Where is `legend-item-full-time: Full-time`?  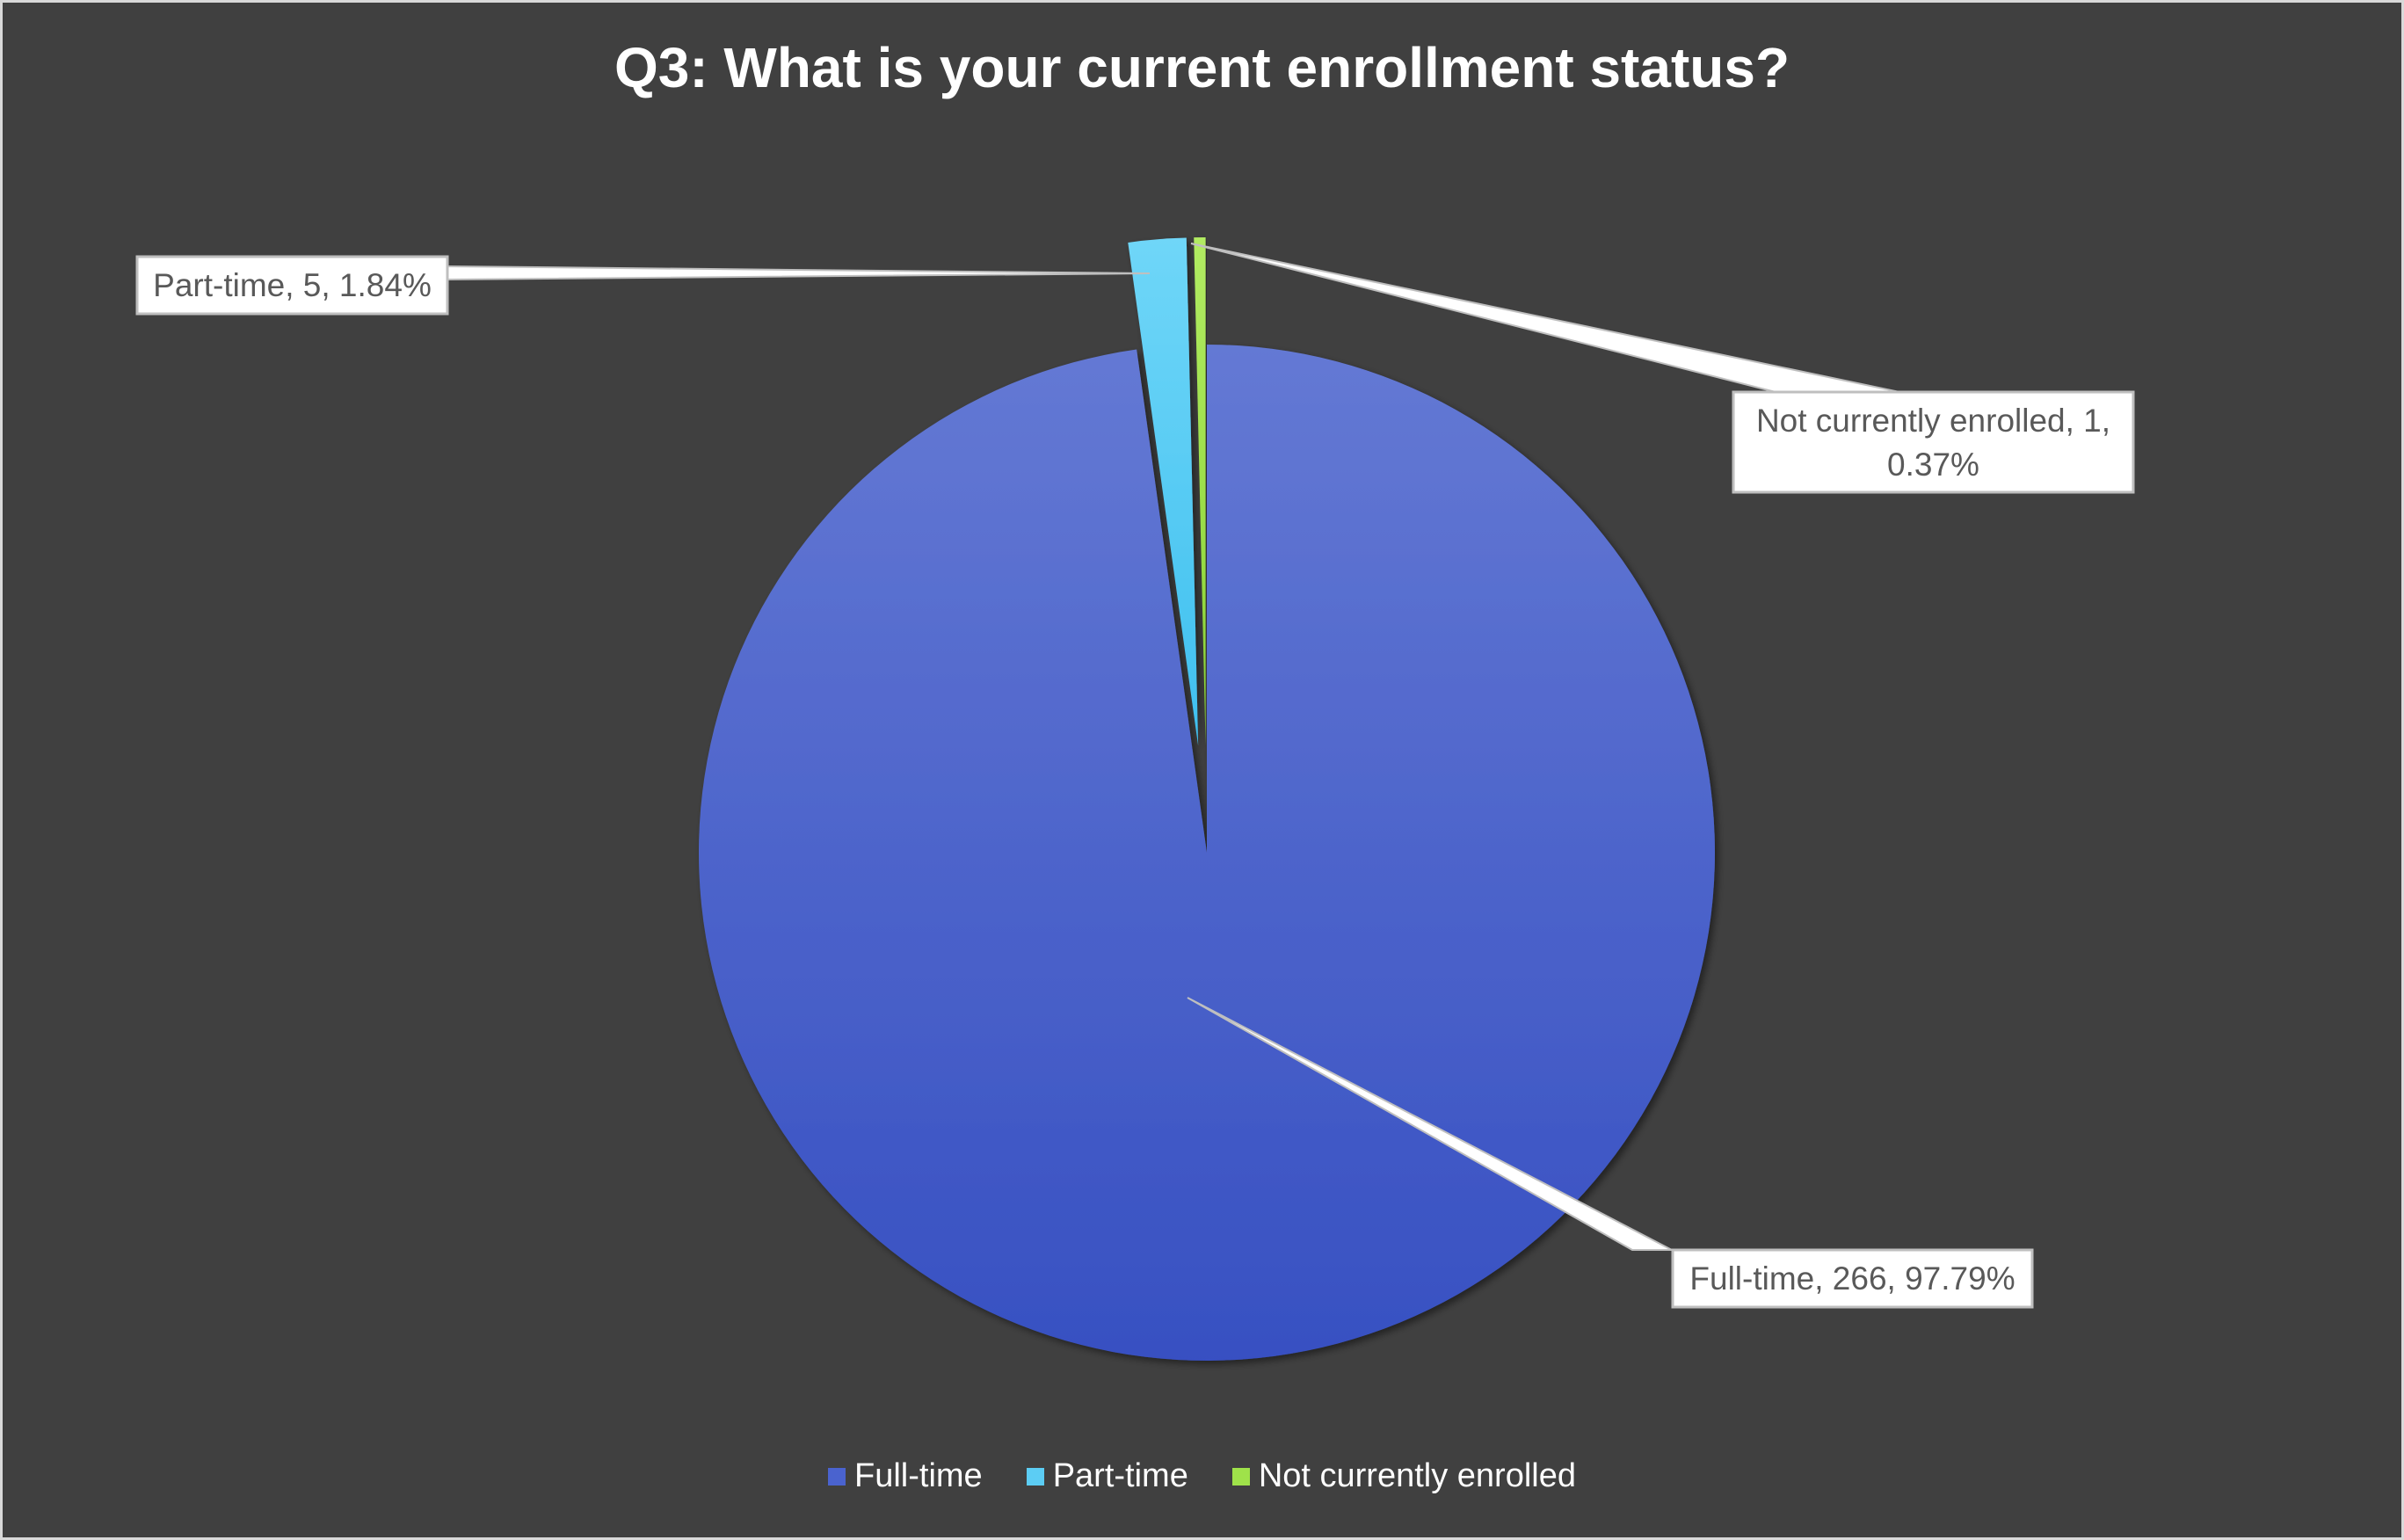 legend-item-full-time: Full-time is located at coordinates (906, 1476).